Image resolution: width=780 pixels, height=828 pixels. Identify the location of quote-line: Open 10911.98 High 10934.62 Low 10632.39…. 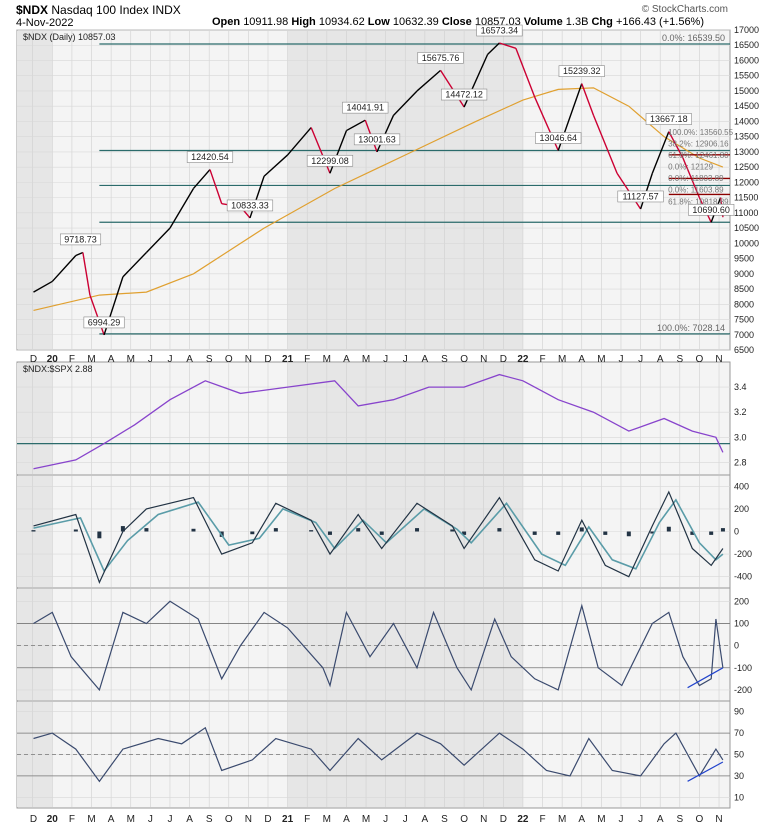
(458, 22).